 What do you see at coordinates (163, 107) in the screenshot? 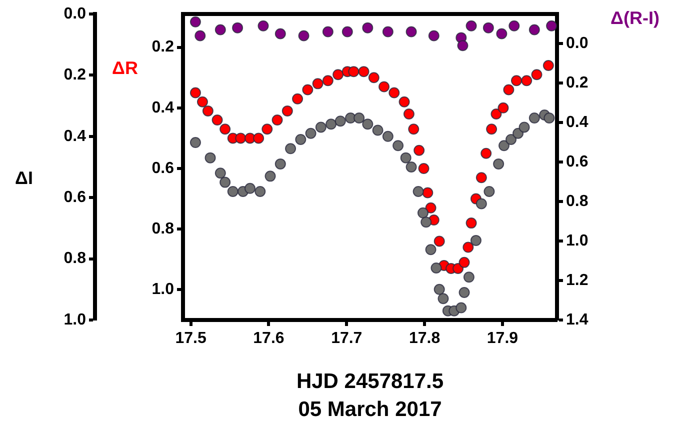
I see `y3-tick-label: 0.4` at bounding box center [163, 107].